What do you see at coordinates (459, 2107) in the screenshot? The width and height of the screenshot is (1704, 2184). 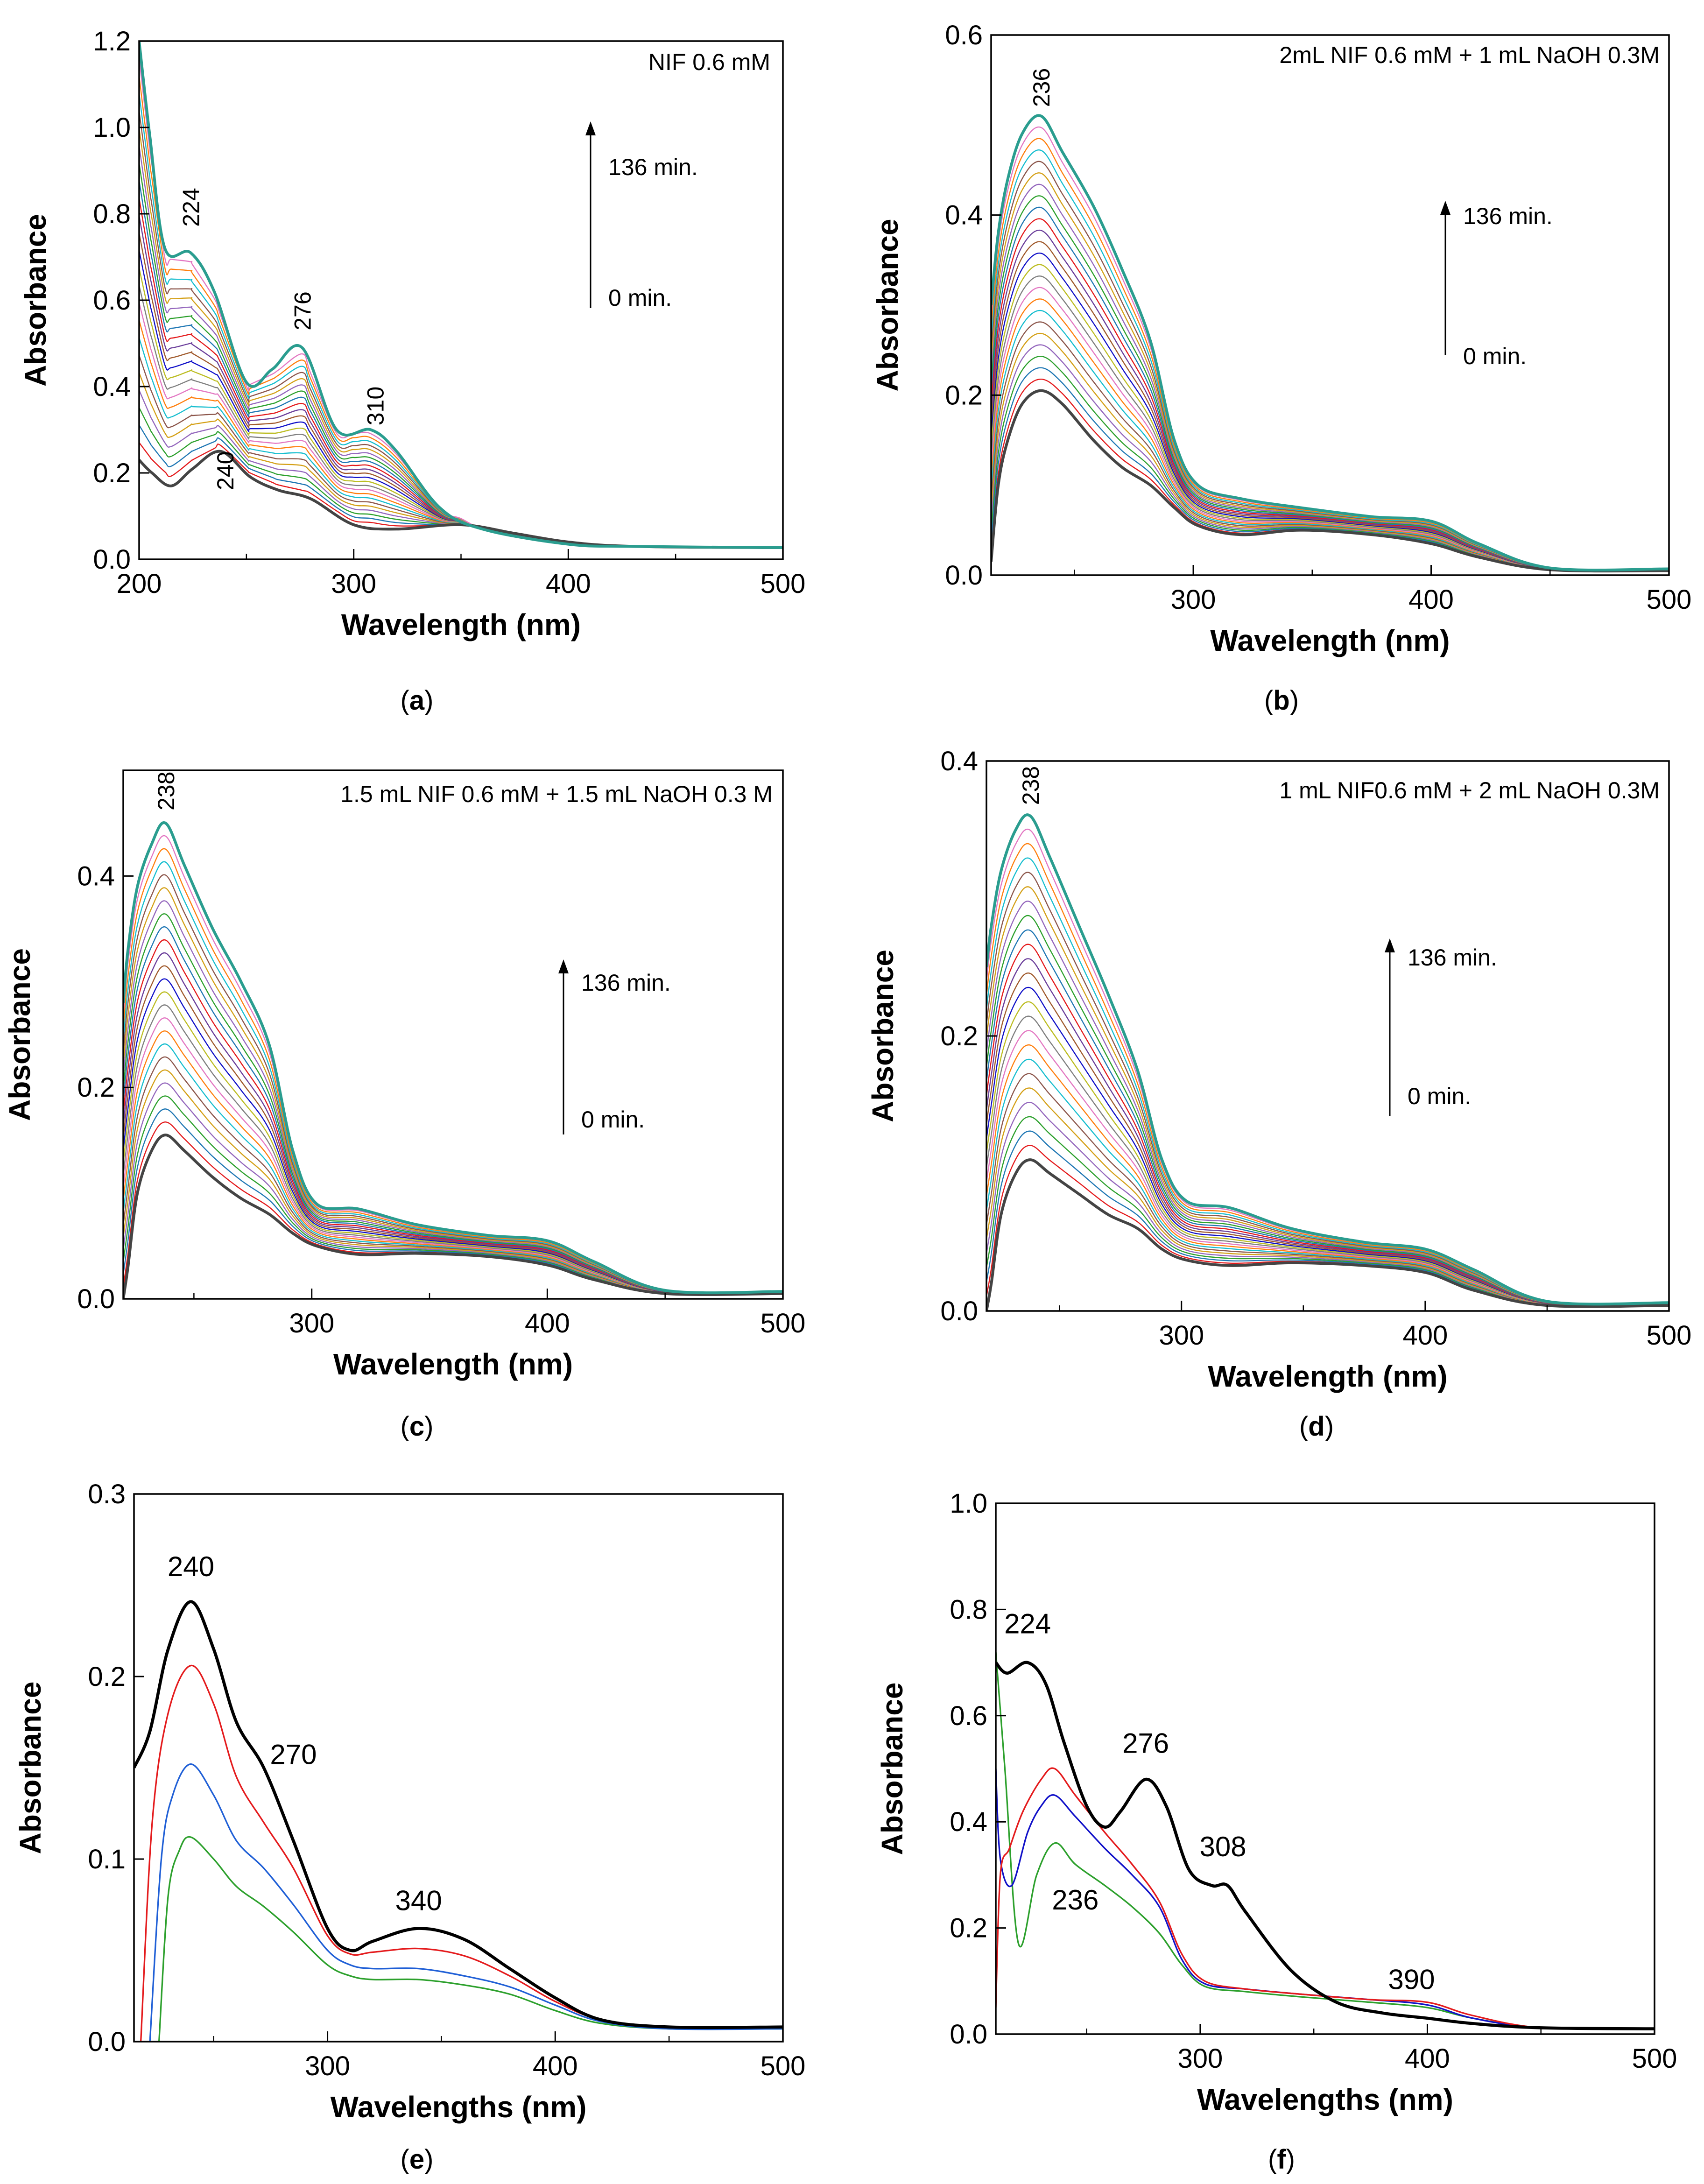 I see `x-axis-label: Wavelengths (nm)` at bounding box center [459, 2107].